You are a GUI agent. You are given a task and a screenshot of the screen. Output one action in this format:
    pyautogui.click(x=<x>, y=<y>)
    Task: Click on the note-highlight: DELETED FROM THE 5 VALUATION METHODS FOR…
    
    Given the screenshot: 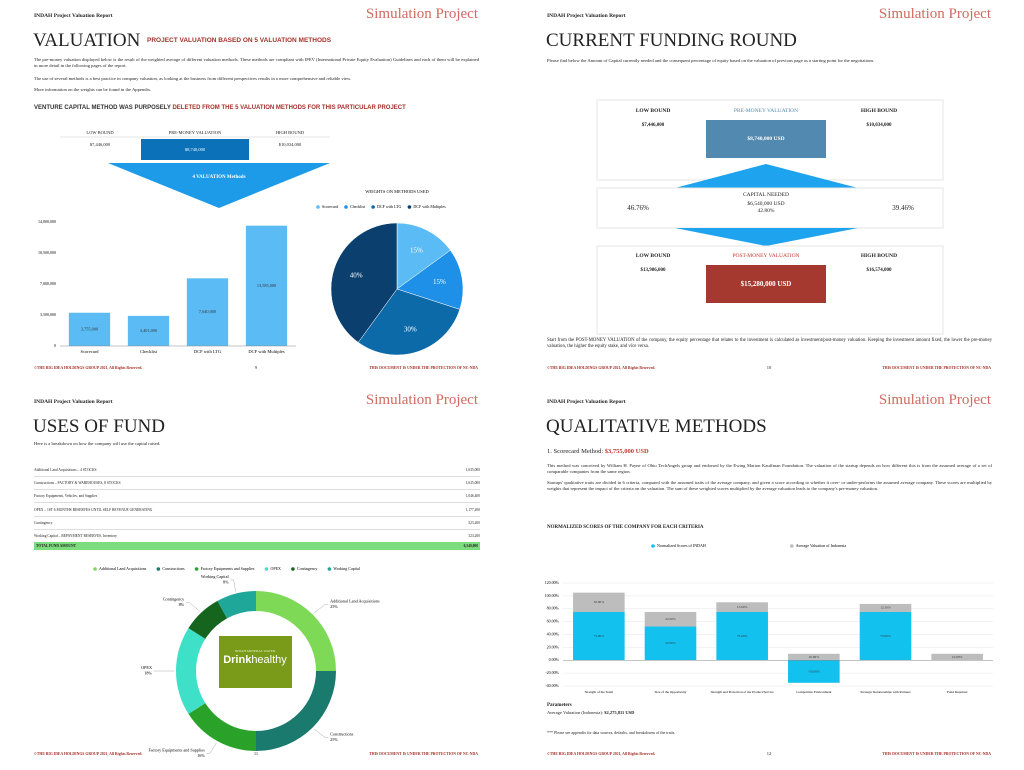 What is the action you would take?
    pyautogui.click(x=289, y=108)
    